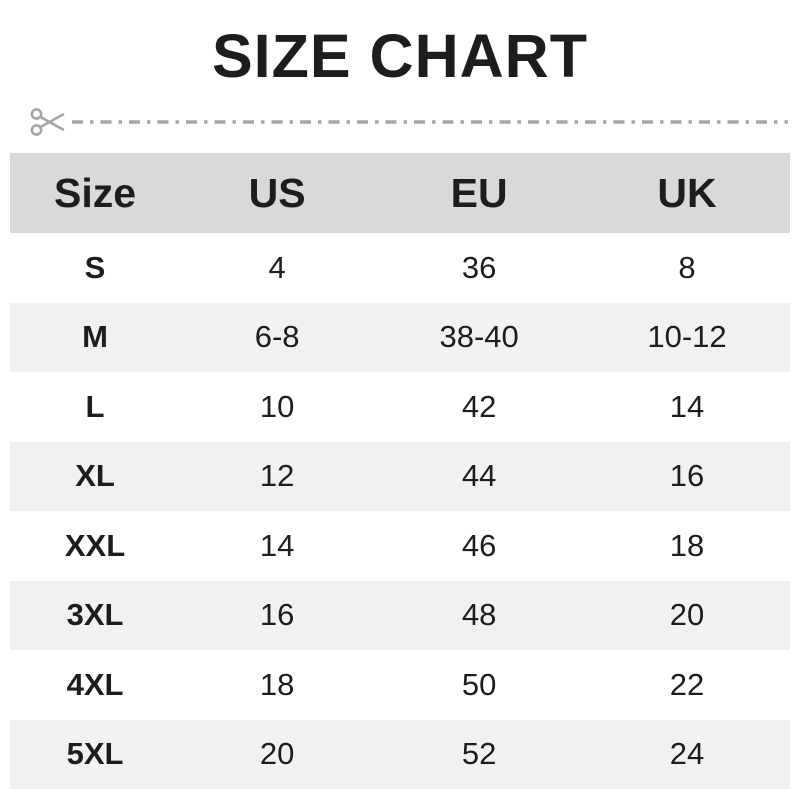 Image resolution: width=800 pixels, height=800 pixels. What do you see at coordinates (400, 337) in the screenshot?
I see `table-row: M 6-8 38-40 10-12` at bounding box center [400, 337].